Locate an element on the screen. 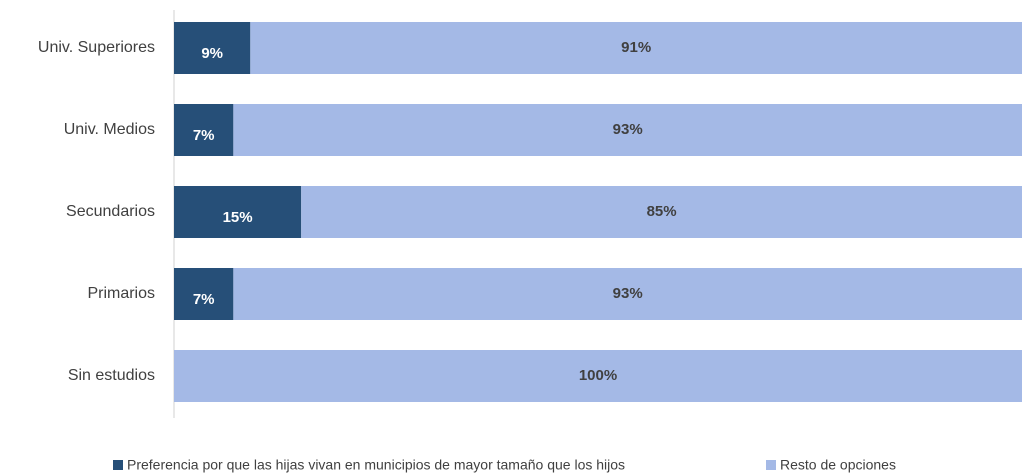 The image size is (1025, 476). data-label: 85% is located at coordinates (662, 211).